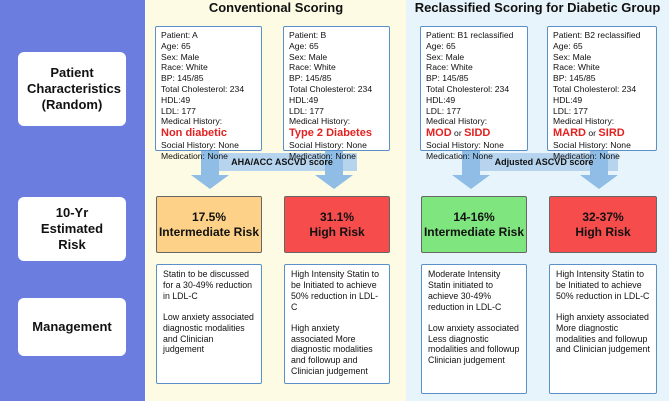  I want to click on conventional-heading: Conventional Scoring, so click(276, 7).